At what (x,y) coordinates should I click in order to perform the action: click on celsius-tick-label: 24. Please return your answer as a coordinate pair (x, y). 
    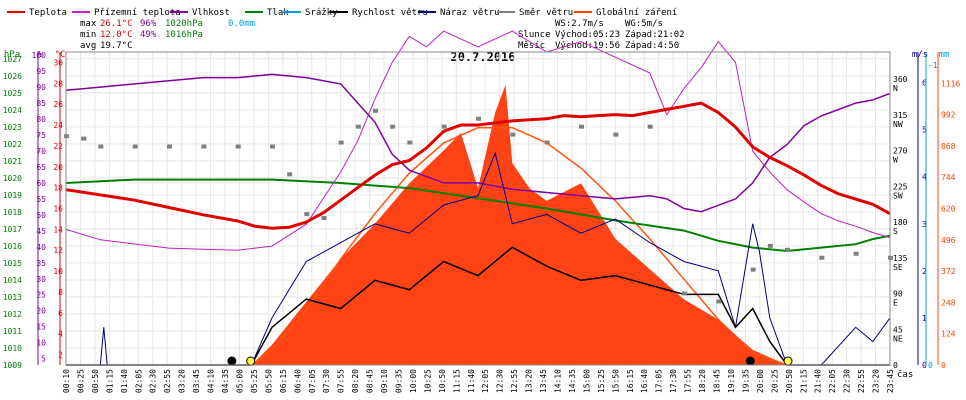
    Looking at the image, I should click on (58, 125).